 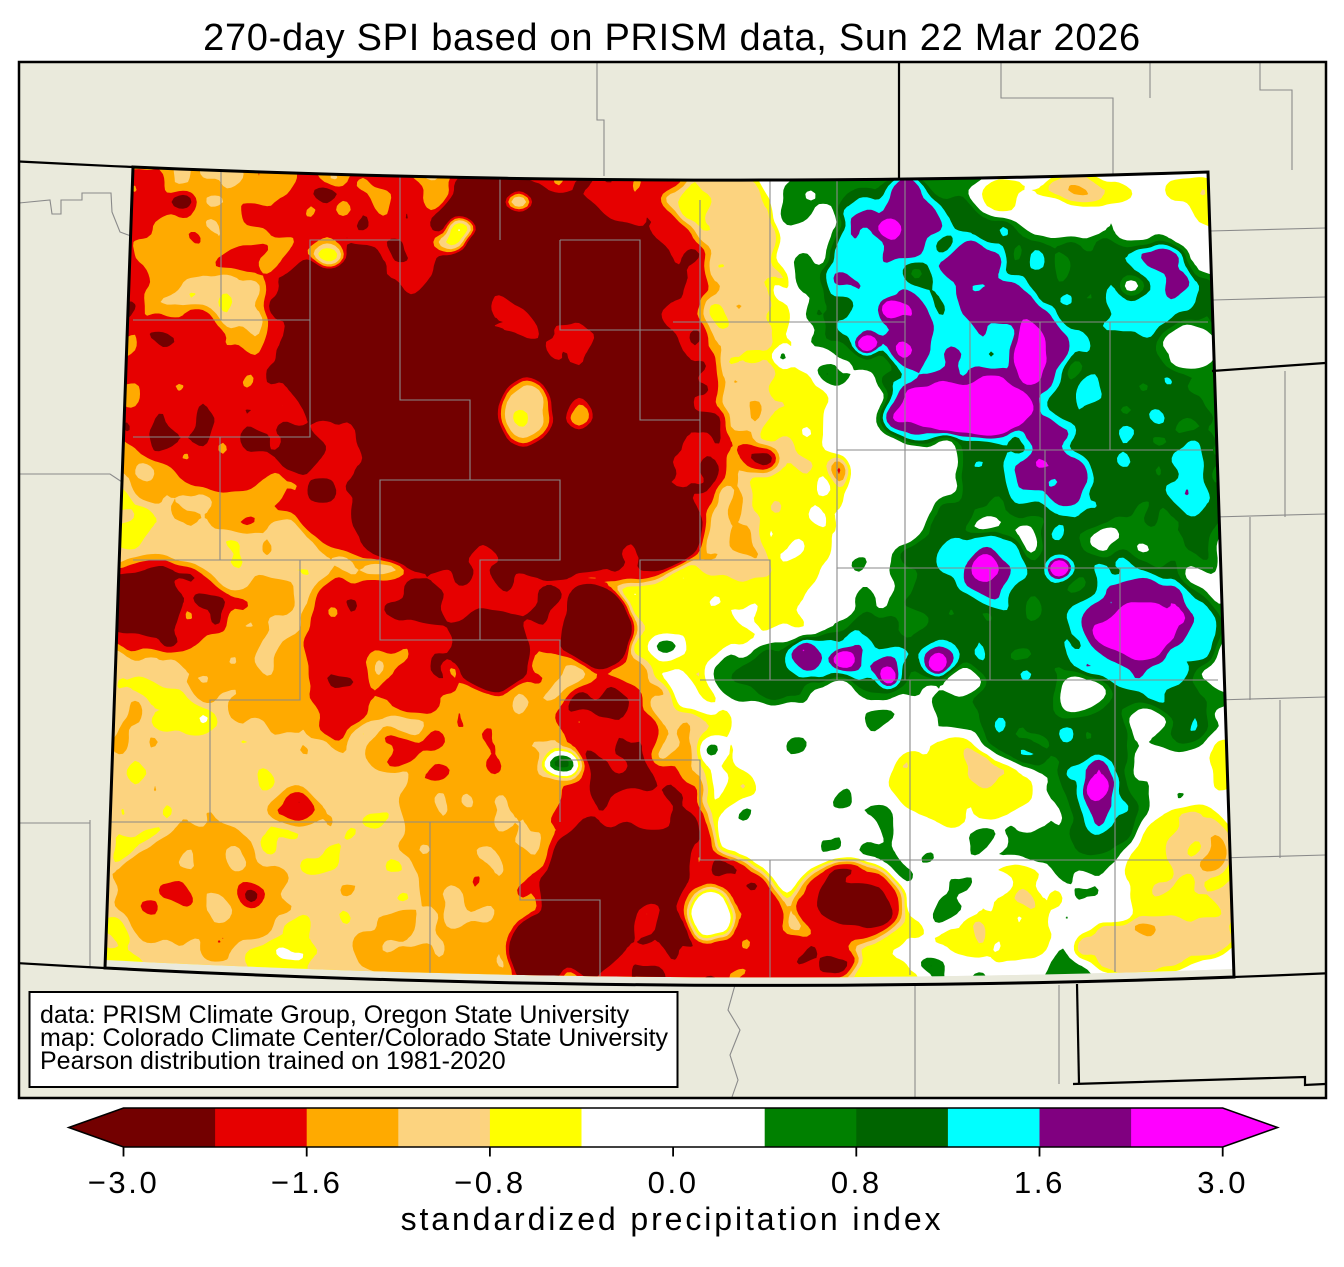 What do you see at coordinates (672, 1219) in the screenshot?
I see `svg-text:standardized precipitation ind: standardized precipitation index` at bounding box center [672, 1219].